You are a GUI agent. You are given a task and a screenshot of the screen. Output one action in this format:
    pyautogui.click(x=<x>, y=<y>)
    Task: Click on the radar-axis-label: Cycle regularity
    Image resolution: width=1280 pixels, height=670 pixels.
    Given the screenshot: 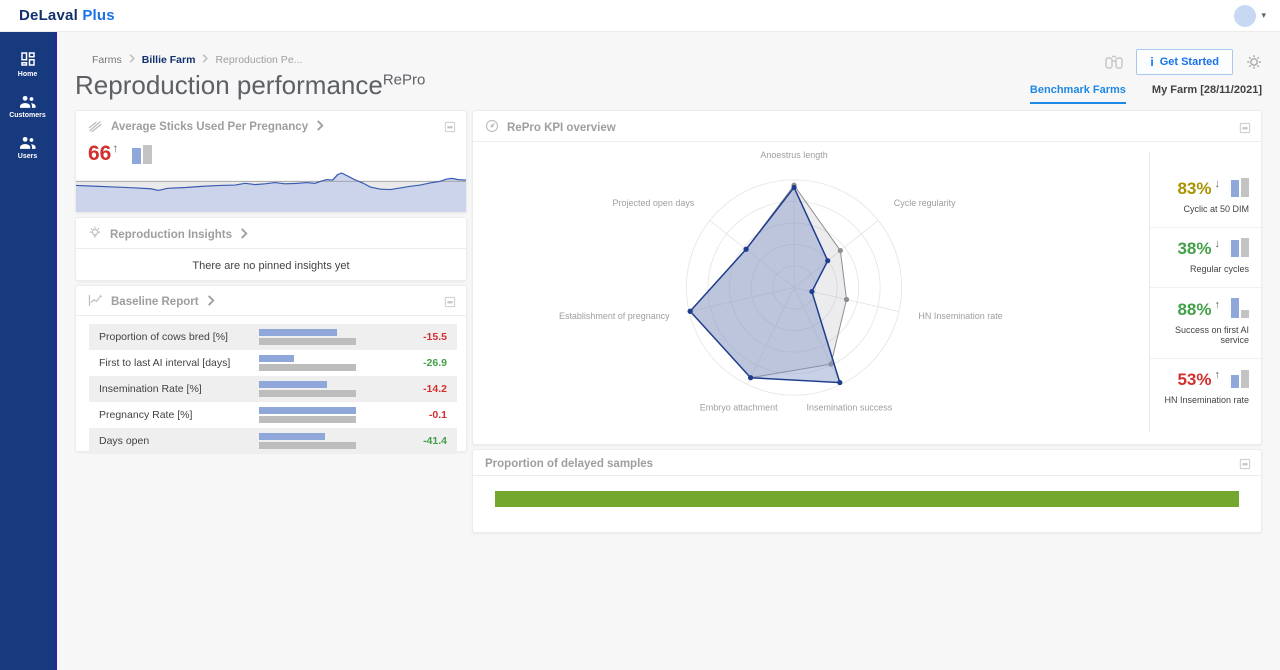 What is the action you would take?
    pyautogui.click(x=925, y=203)
    